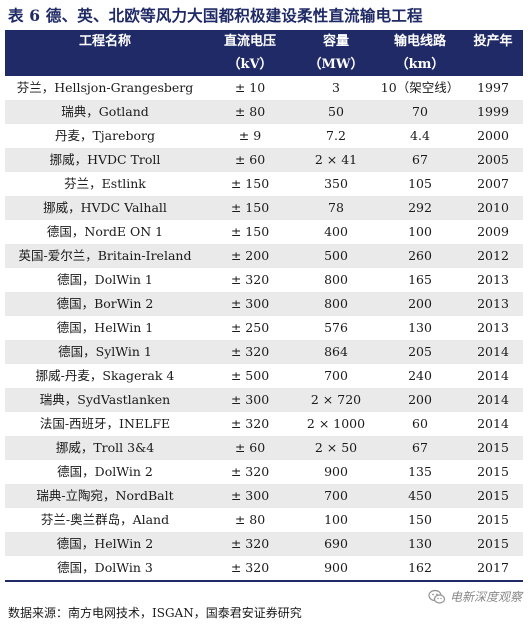  I want to click on header-commission-year-unit, so click(493, 64).